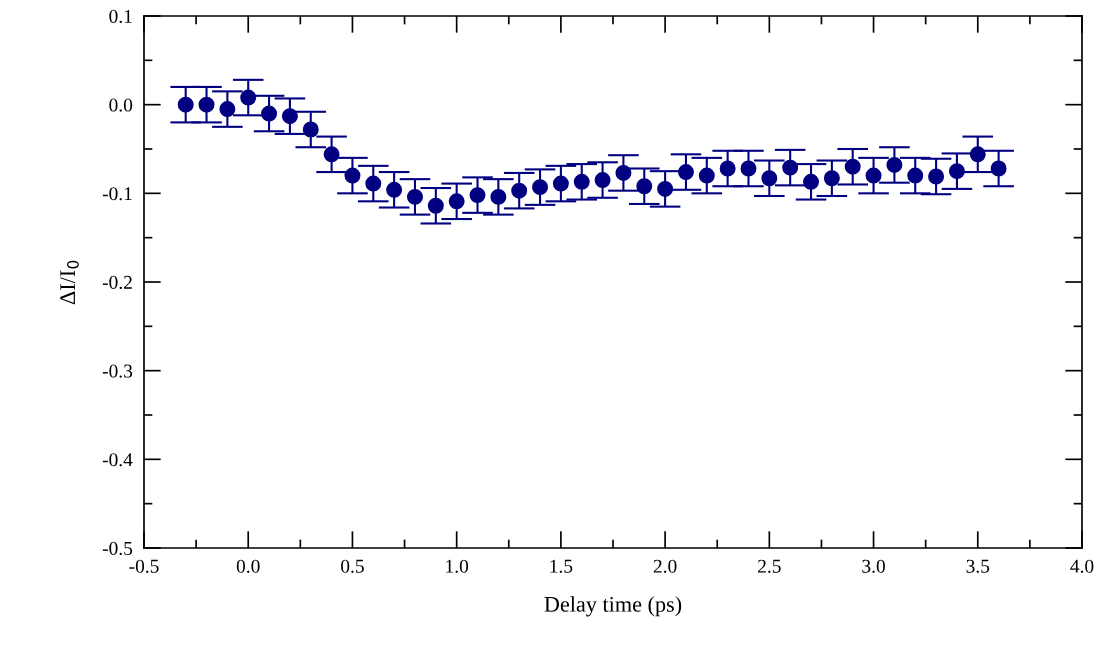 The width and height of the screenshot is (1104, 648). What do you see at coordinates (665, 566) in the screenshot?
I see `x-tick-label: 2.0` at bounding box center [665, 566].